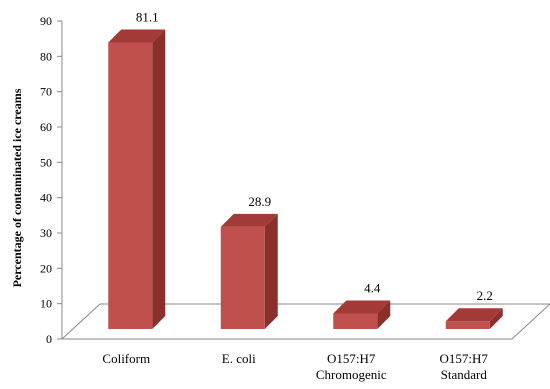 This screenshot has width=550, height=389. I want to click on y-tick-label: 10, so click(46, 304).